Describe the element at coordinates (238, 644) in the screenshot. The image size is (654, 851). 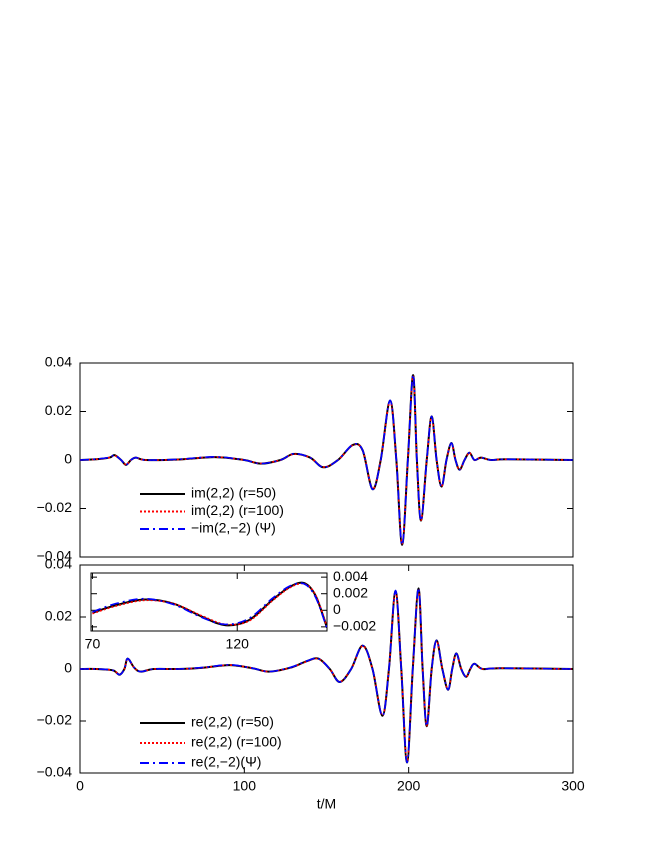
I see `x-tick-label: 120` at that location.